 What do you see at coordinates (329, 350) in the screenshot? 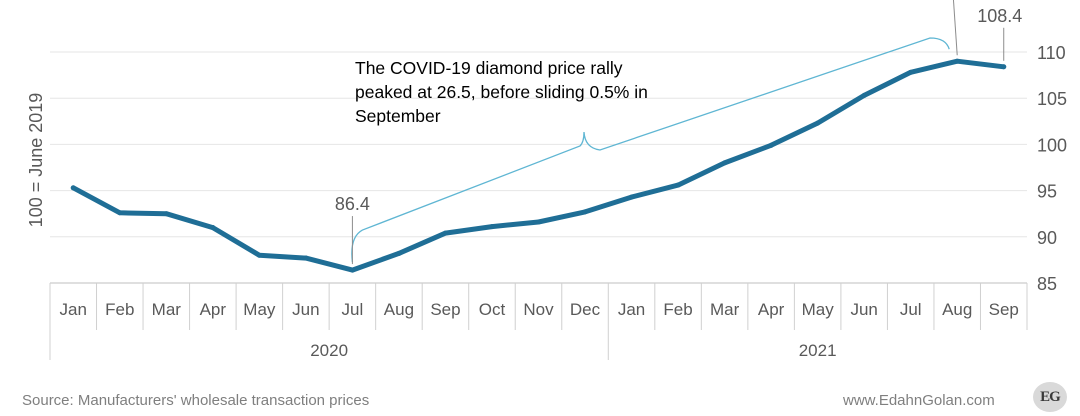
I see `year-label: 2020` at bounding box center [329, 350].